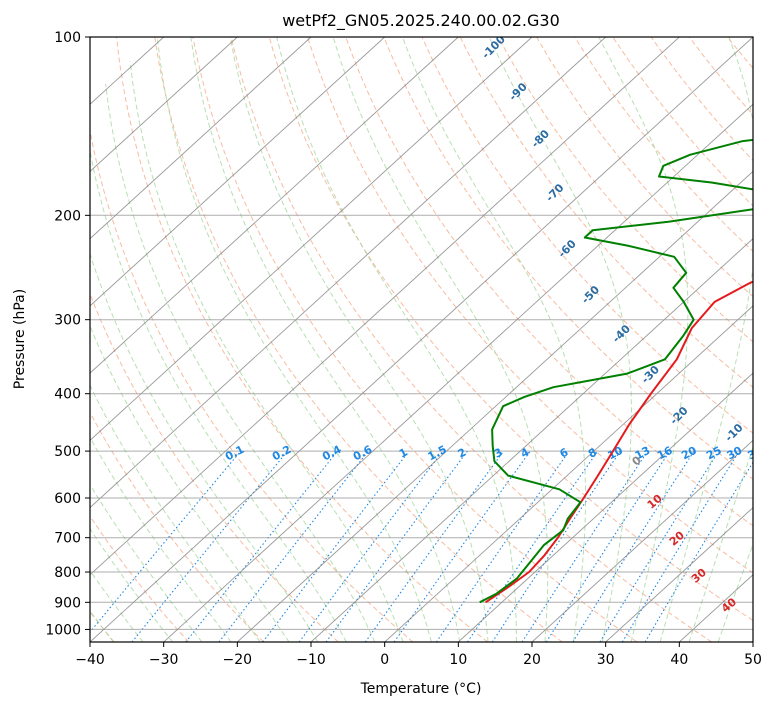 The width and height of the screenshot is (775, 708). What do you see at coordinates (621, 333) in the screenshot?
I see `dry-adiabat-label: -40` at bounding box center [621, 333].